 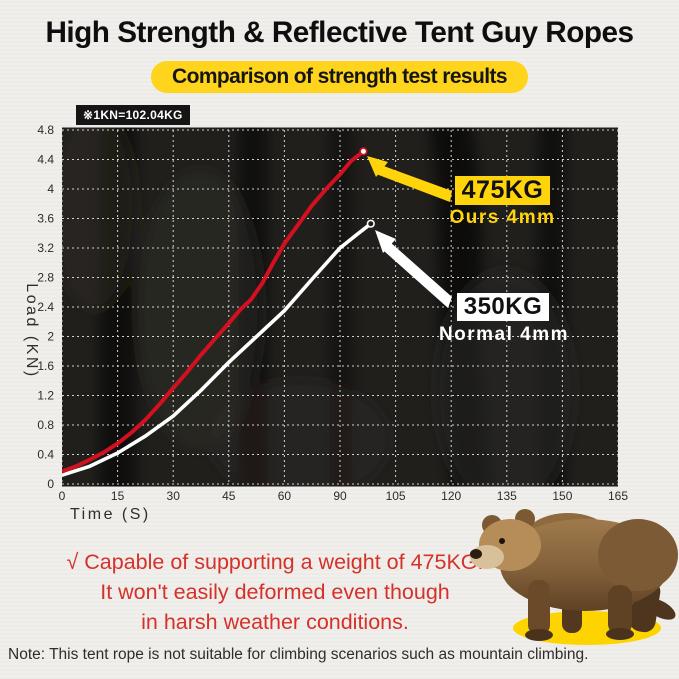 I want to click on y-tick-label: 4, so click(x=50, y=189).